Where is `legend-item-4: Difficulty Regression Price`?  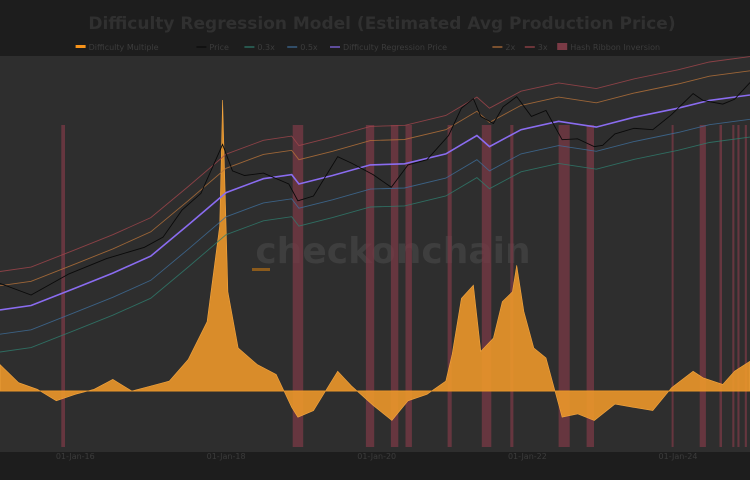 legend-item-4: Difficulty Regression Price is located at coordinates (388, 47).